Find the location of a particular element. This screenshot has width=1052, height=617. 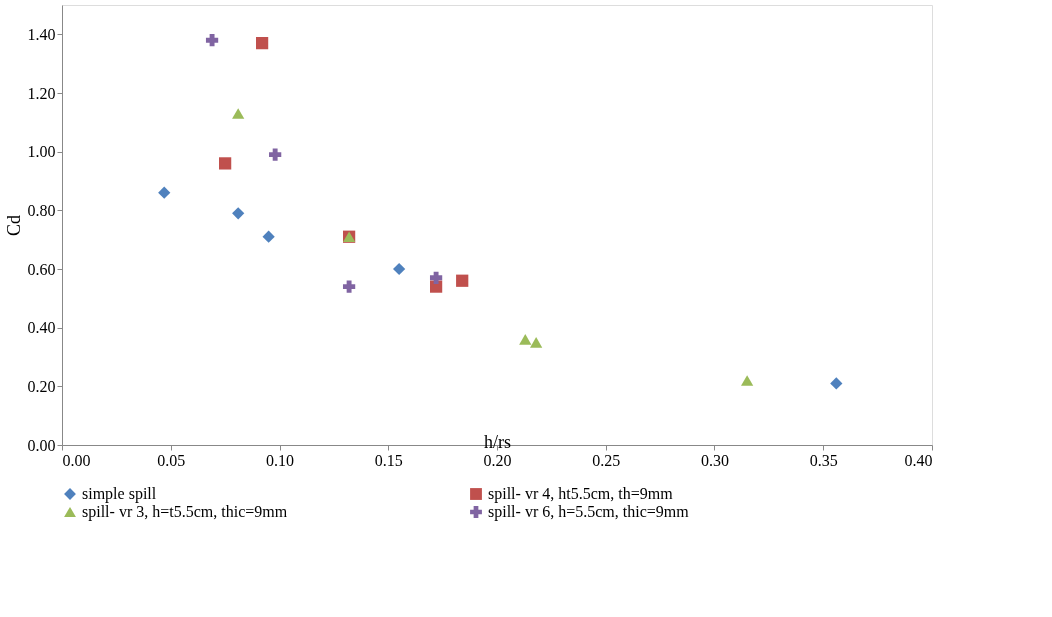

x-tick-label: 0.40 is located at coordinates (918, 460).